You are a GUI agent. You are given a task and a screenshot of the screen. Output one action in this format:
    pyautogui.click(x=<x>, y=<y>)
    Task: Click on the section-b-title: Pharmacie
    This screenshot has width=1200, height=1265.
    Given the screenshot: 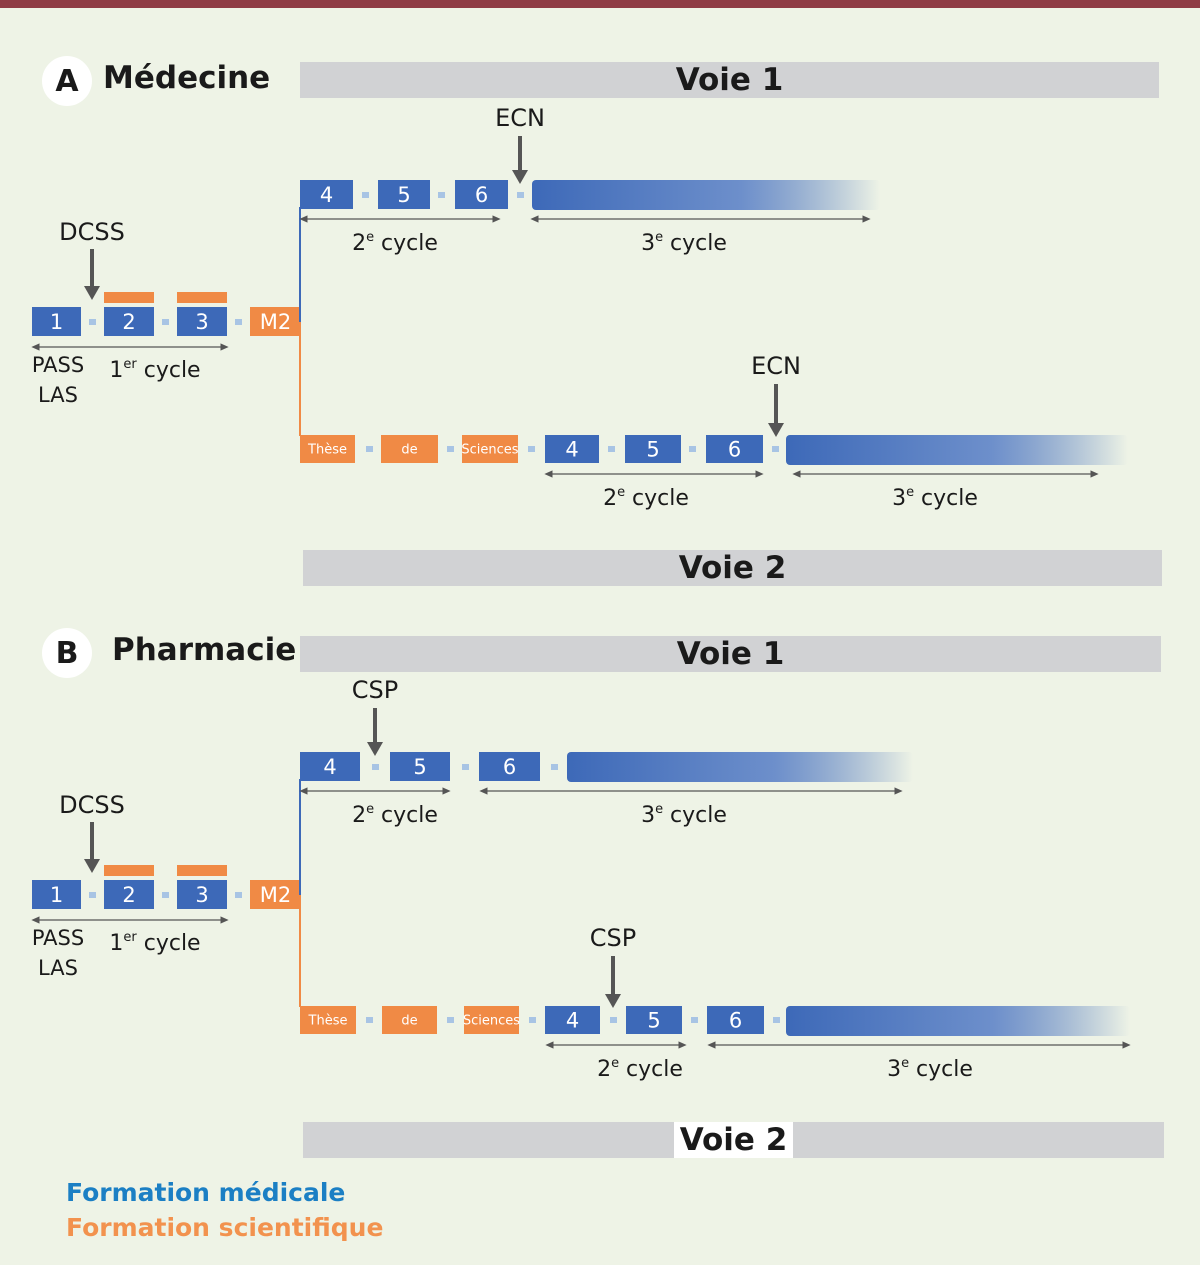 What is the action you would take?
    pyautogui.click(x=204, y=650)
    